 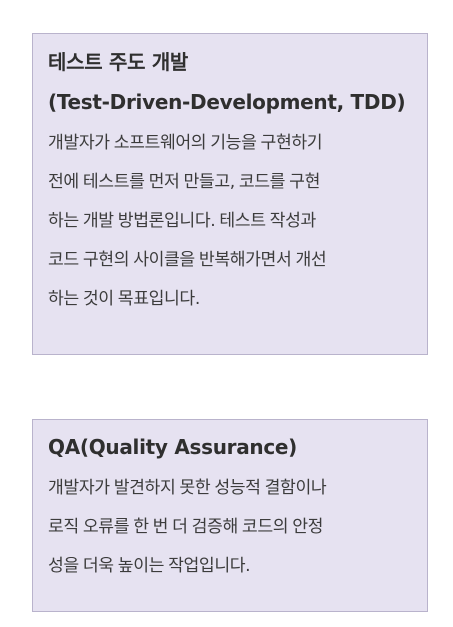 What do you see at coordinates (185, 143) in the screenshot?
I see `tdd-description-line-1: 개발자가 소프트웨어의 기능을 구현하기` at bounding box center [185, 143].